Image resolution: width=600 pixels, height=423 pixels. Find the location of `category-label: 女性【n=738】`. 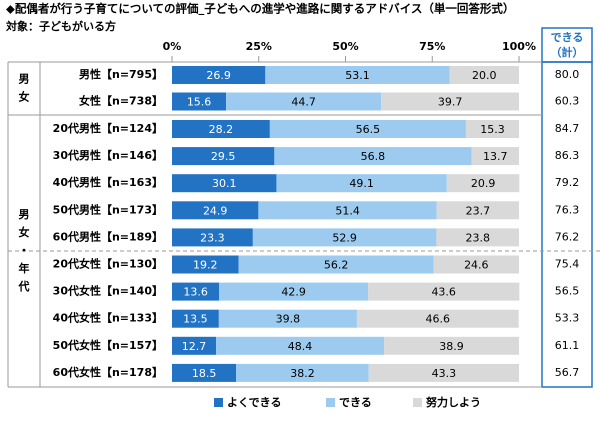

category-label: 女性【n=738】 is located at coordinates (121, 101).